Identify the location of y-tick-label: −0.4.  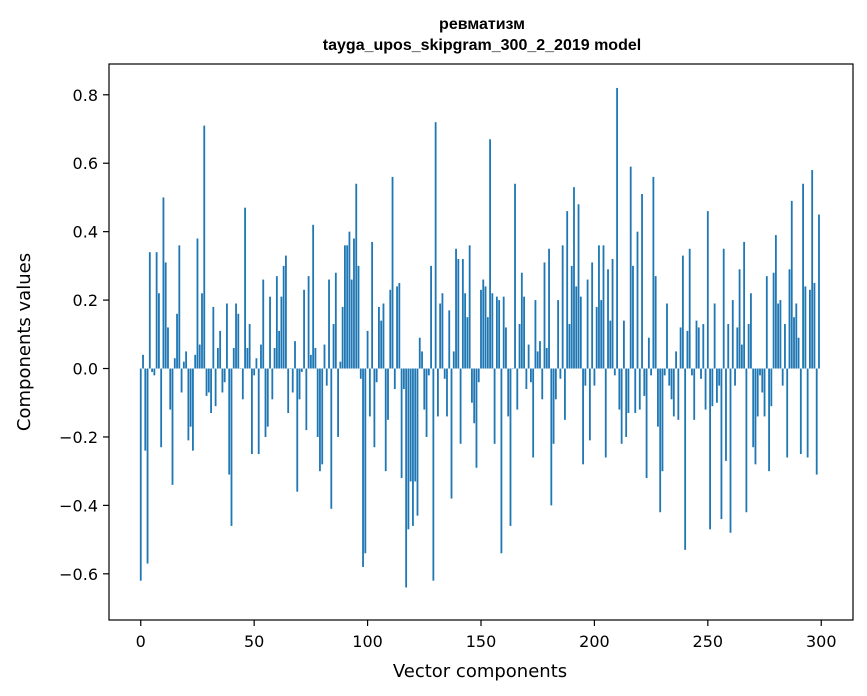
(78, 505).